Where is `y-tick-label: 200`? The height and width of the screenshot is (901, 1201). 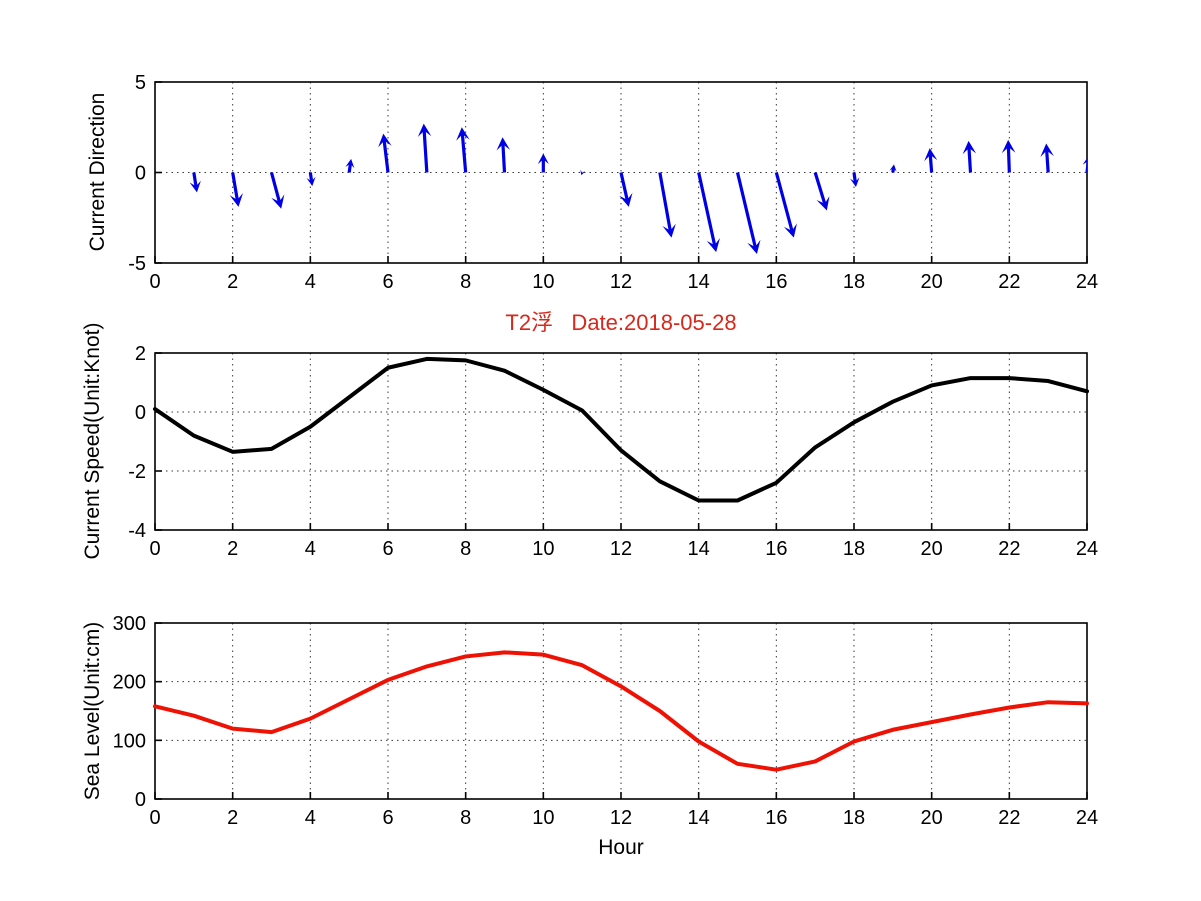 y-tick-label: 200 is located at coordinates (129, 683).